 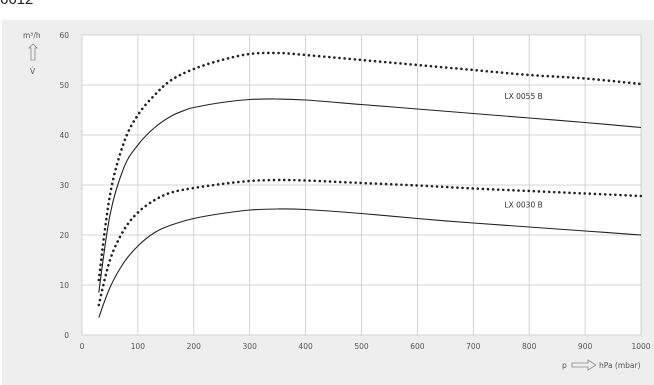 What do you see at coordinates (66, 335) in the screenshot?
I see `y-tick-label: 0` at bounding box center [66, 335].